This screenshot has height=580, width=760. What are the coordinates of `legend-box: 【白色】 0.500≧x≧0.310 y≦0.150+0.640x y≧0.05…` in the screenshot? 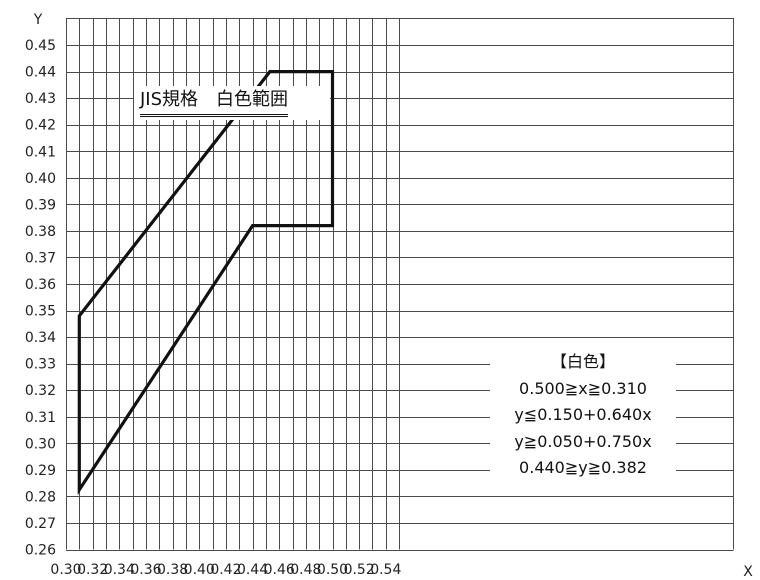 It's located at (583, 416).